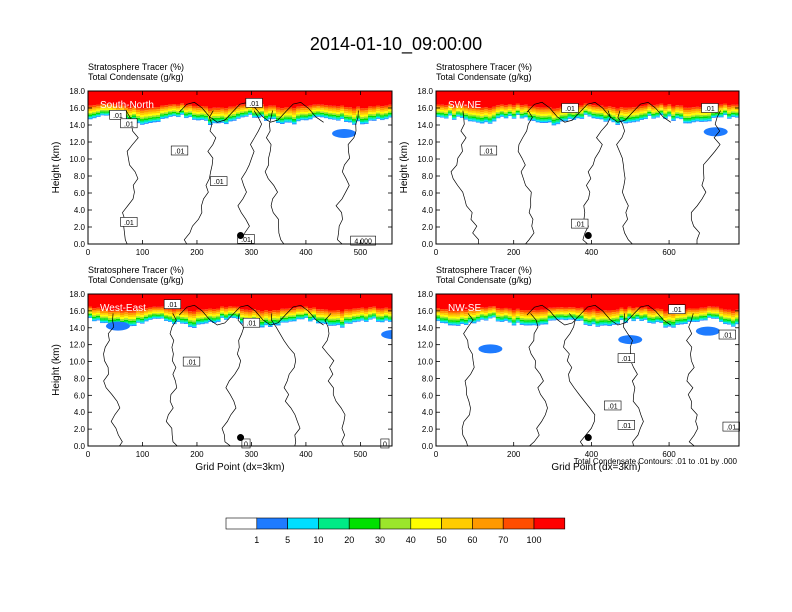 The width and height of the screenshot is (792, 612). Describe the element at coordinates (411, 540) in the screenshot. I see `colorbar-label: 40` at that location.